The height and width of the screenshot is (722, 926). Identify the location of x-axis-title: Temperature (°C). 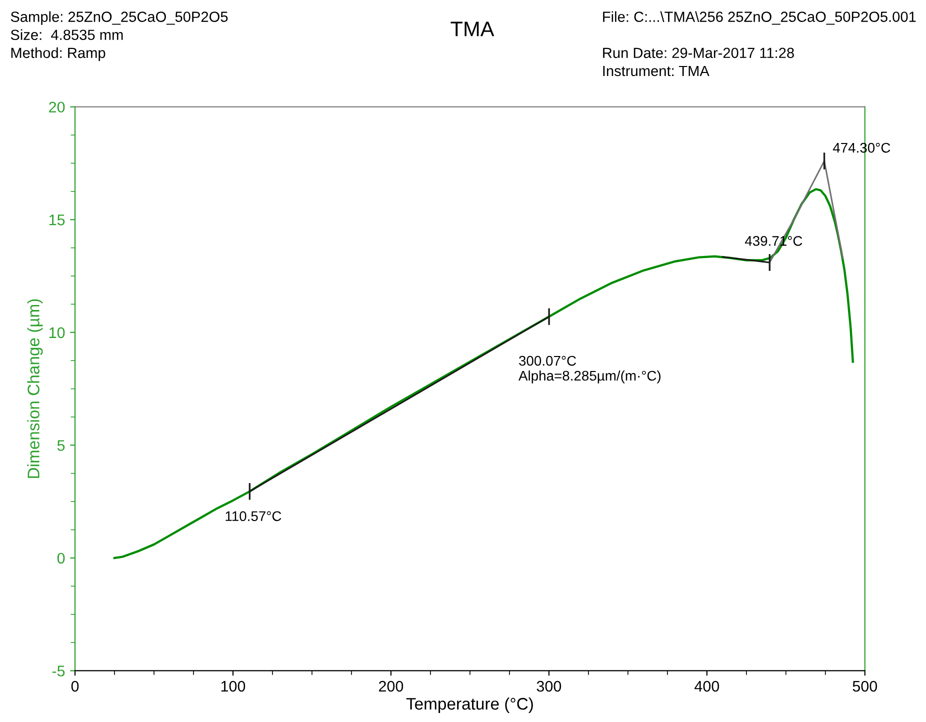
(469, 705).